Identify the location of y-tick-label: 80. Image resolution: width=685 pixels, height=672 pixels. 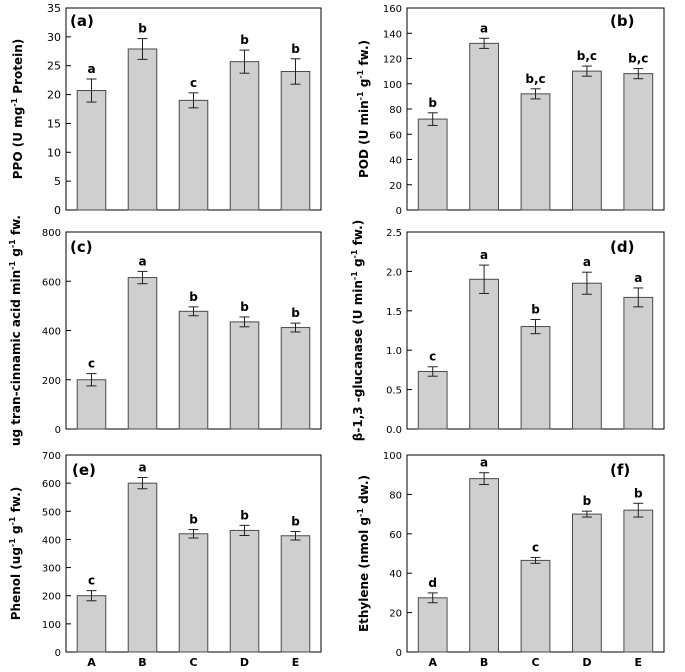
(395, 495).